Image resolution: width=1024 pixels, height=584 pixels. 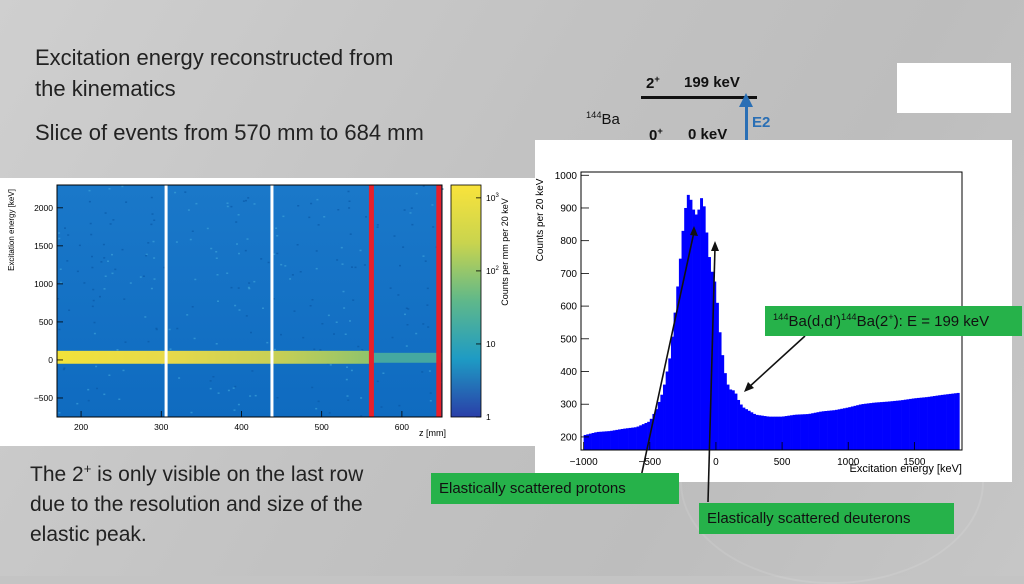 What do you see at coordinates (848, 462) in the screenshot?
I see `histogram-x-tick-label: 1000` at bounding box center [848, 462].